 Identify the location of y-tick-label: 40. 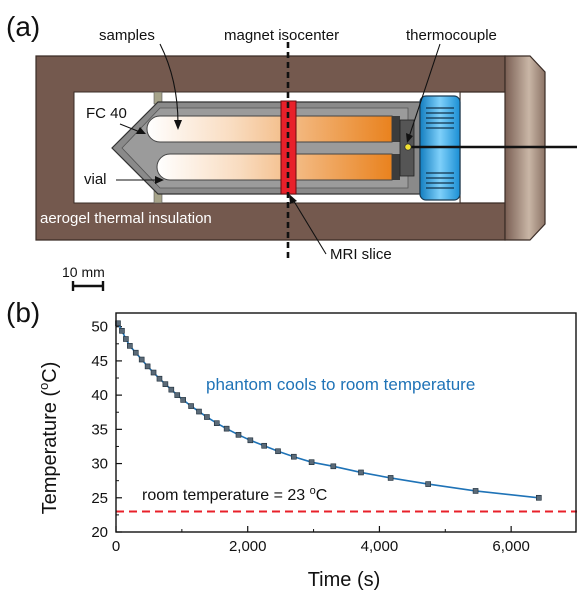
(99, 395).